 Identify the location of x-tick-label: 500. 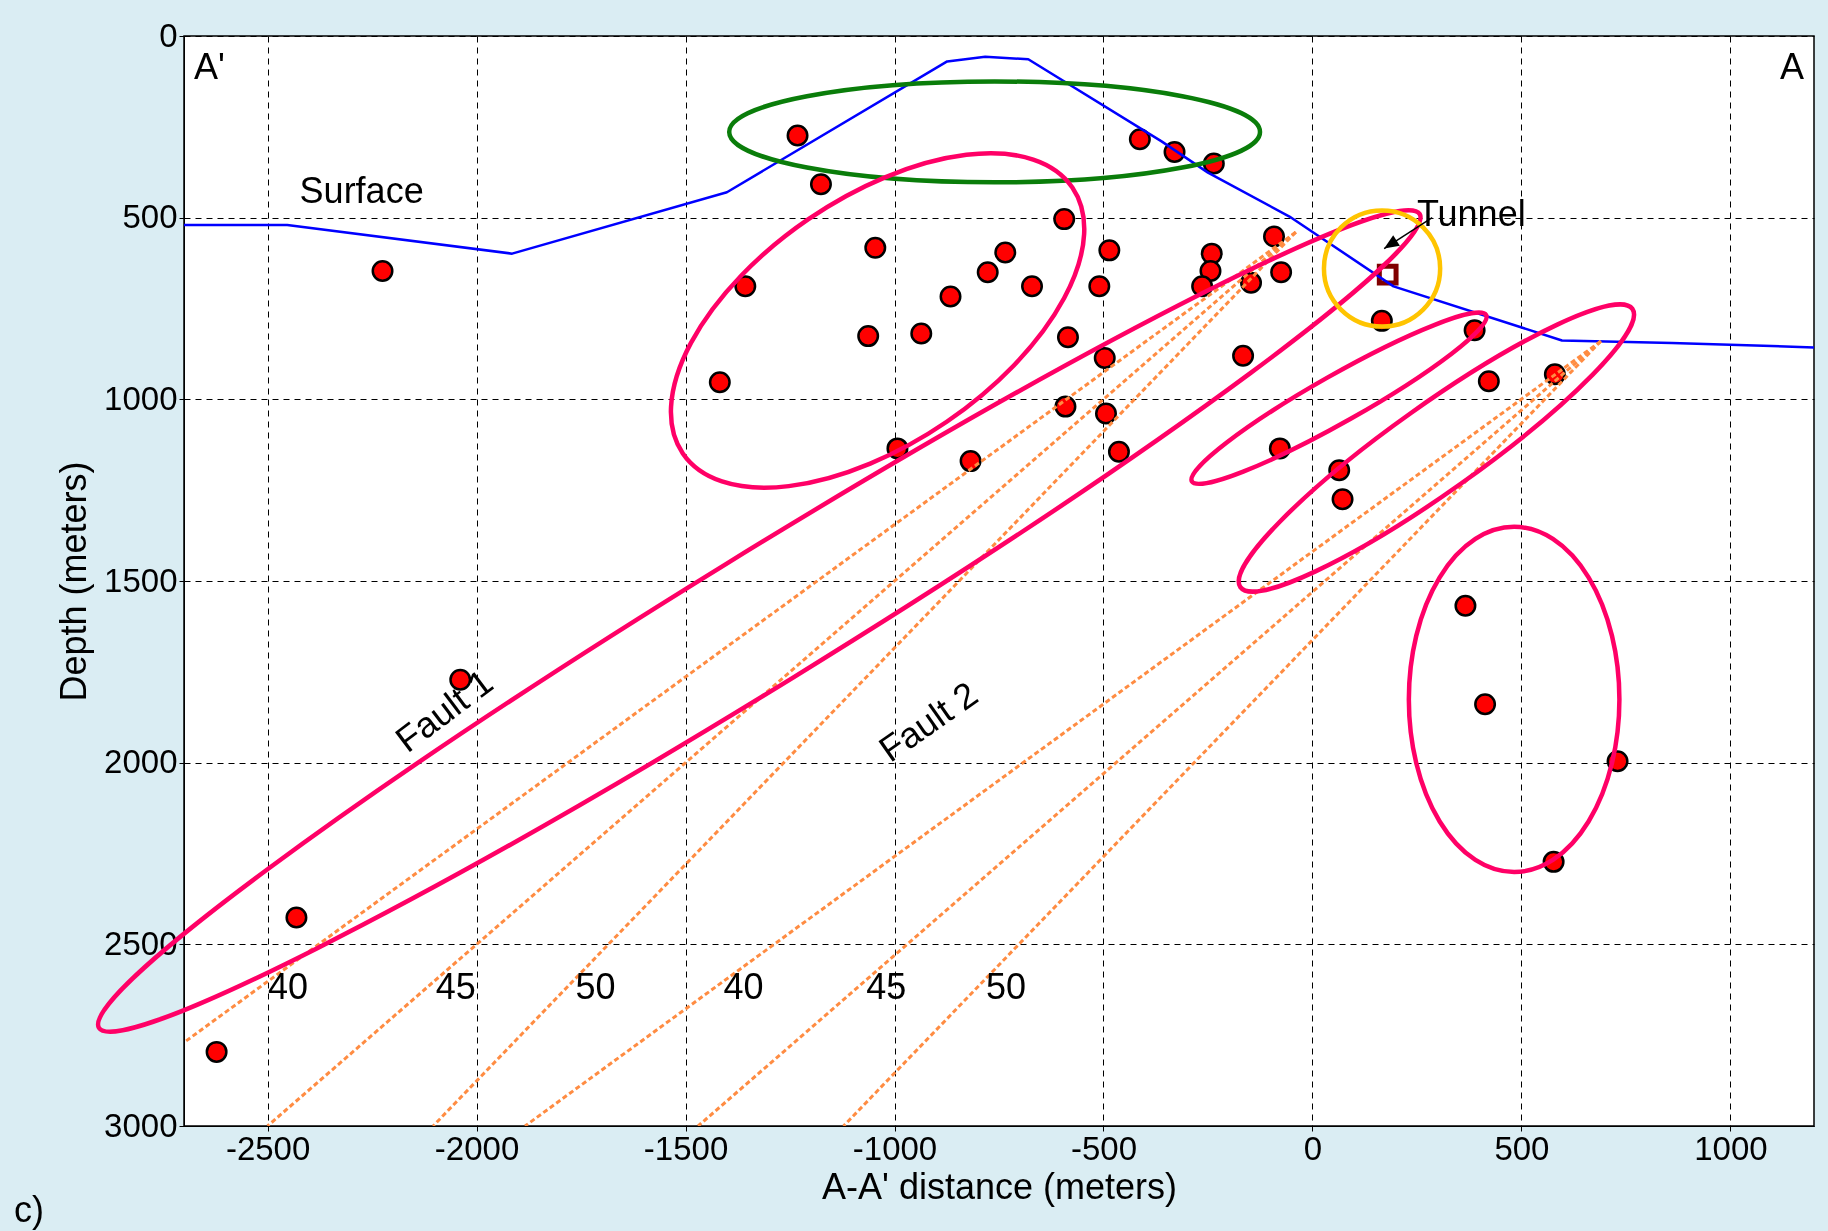
(1522, 1148).